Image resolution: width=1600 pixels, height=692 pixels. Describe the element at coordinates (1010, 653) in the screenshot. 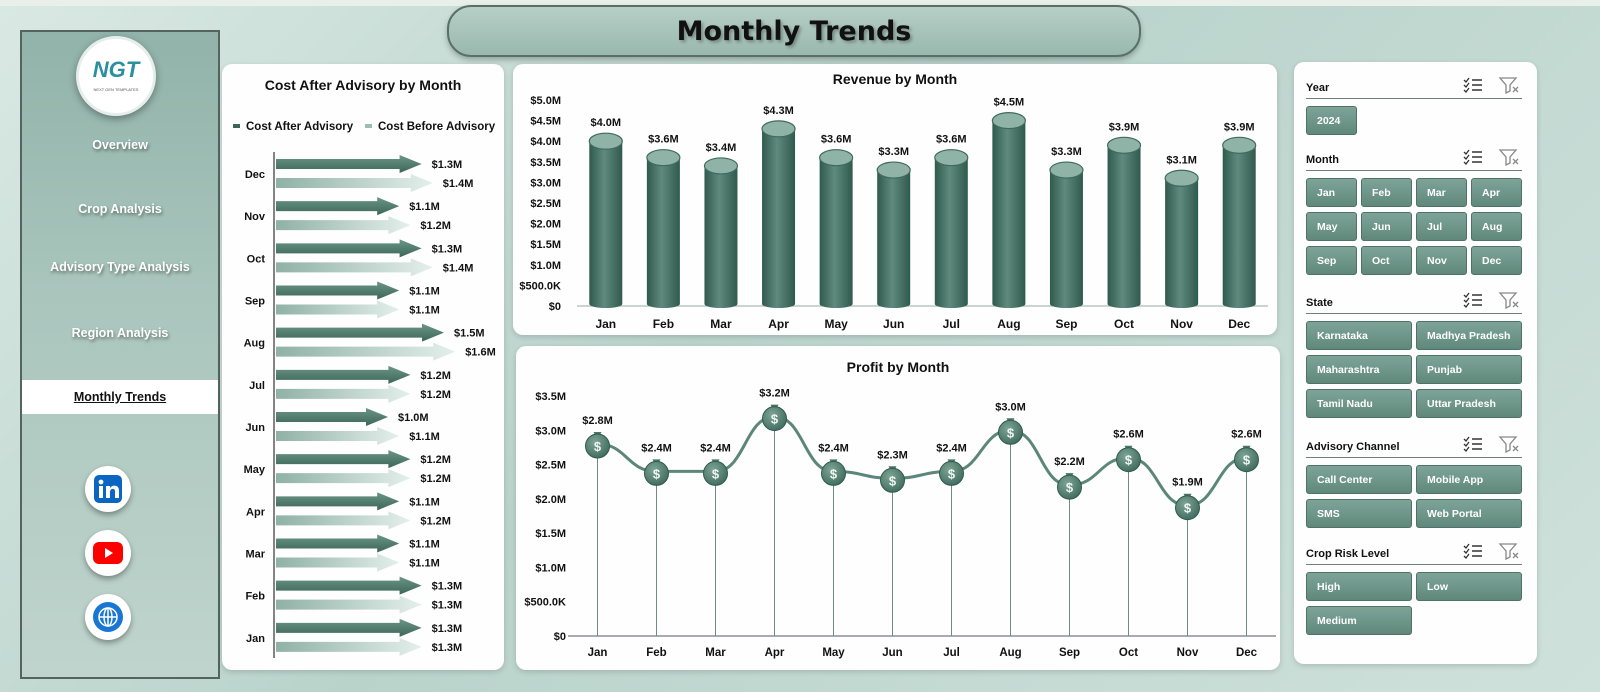

I see `profit-x-label: Aug` at that location.